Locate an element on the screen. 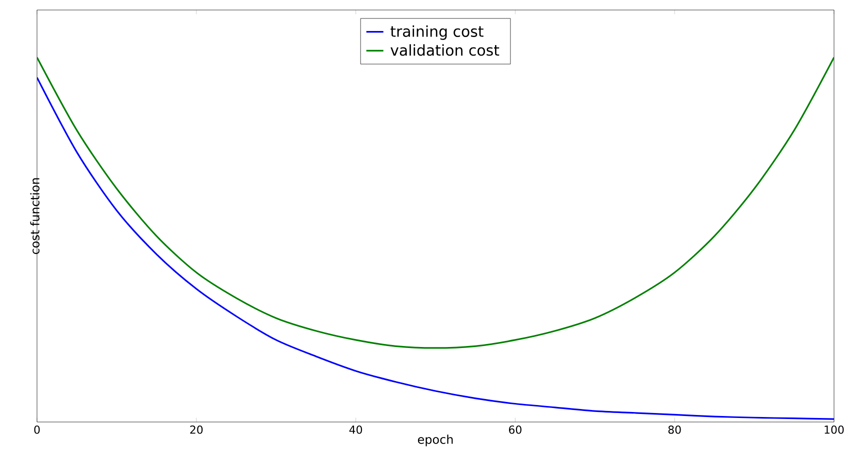 The image size is (853, 470). x-tick-label: 60 is located at coordinates (515, 430).